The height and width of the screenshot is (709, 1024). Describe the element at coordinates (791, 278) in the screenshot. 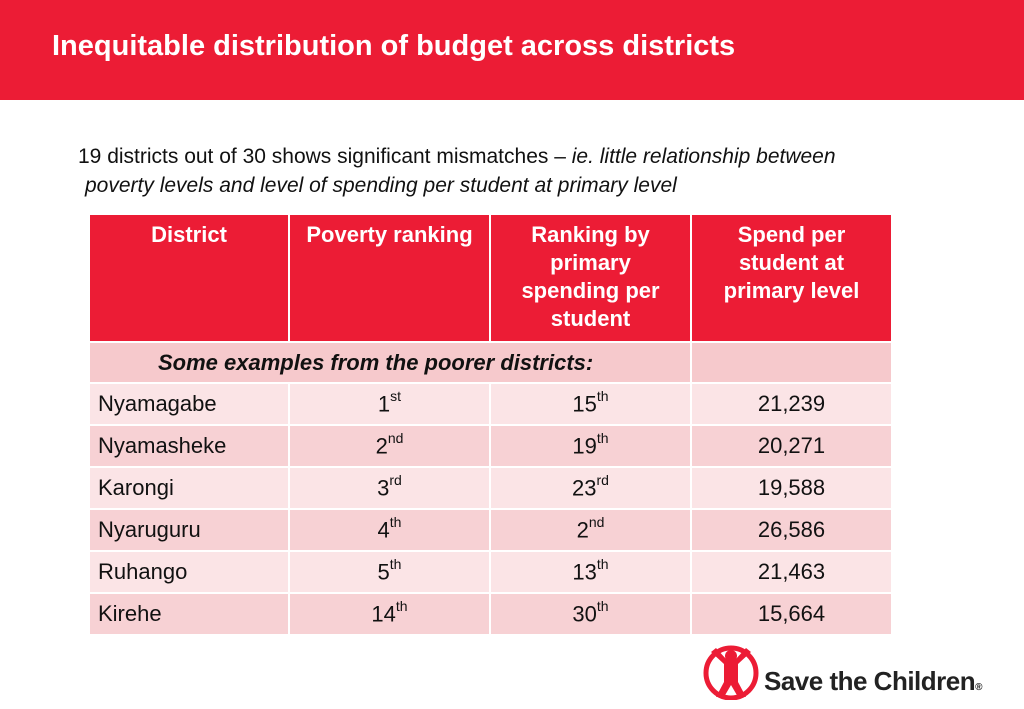

I see `header-spend-per-student: Spend per student at primary level` at that location.